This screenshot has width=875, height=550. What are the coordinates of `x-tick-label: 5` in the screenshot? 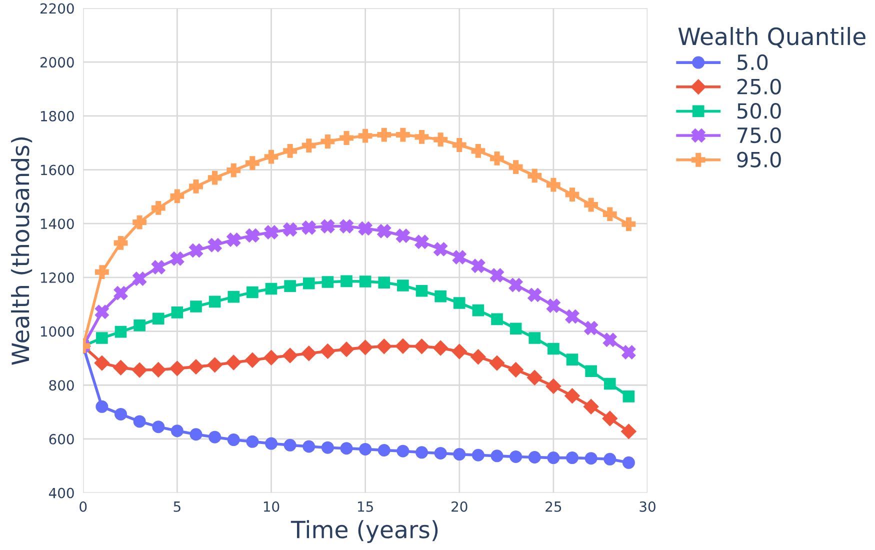 It's located at (177, 507).